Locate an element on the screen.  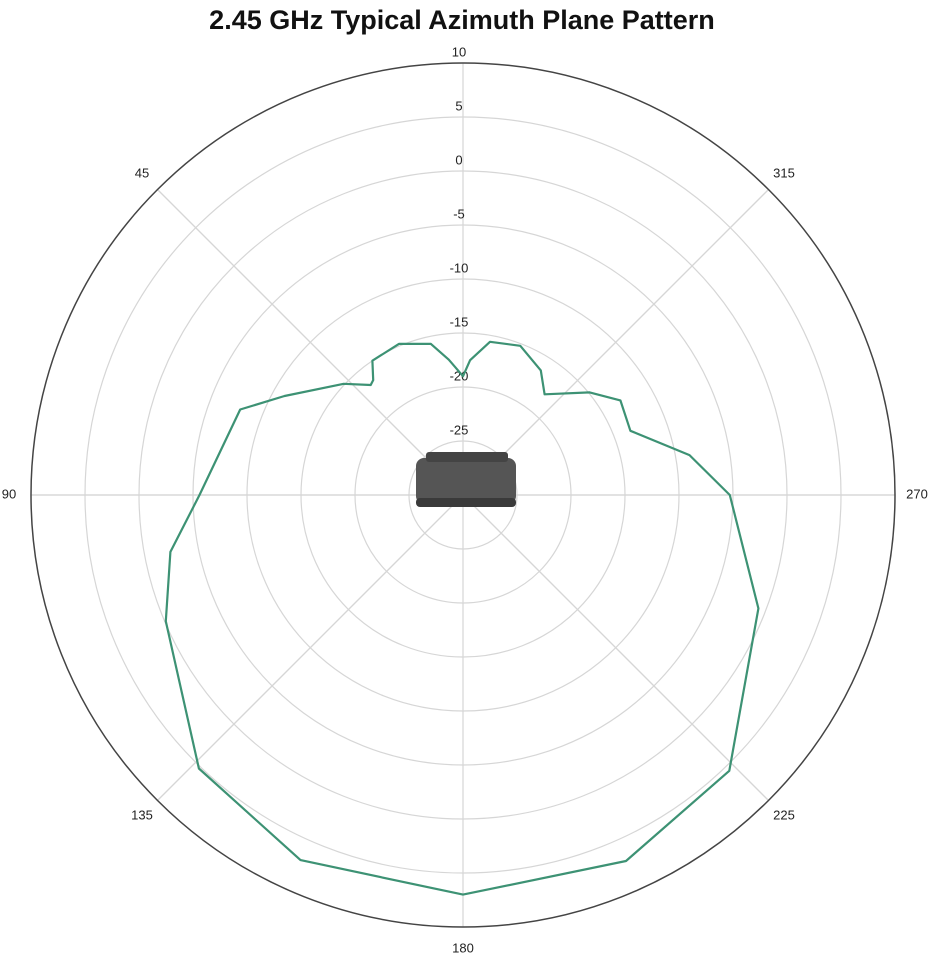
device-top is located at coordinates (467, 457).